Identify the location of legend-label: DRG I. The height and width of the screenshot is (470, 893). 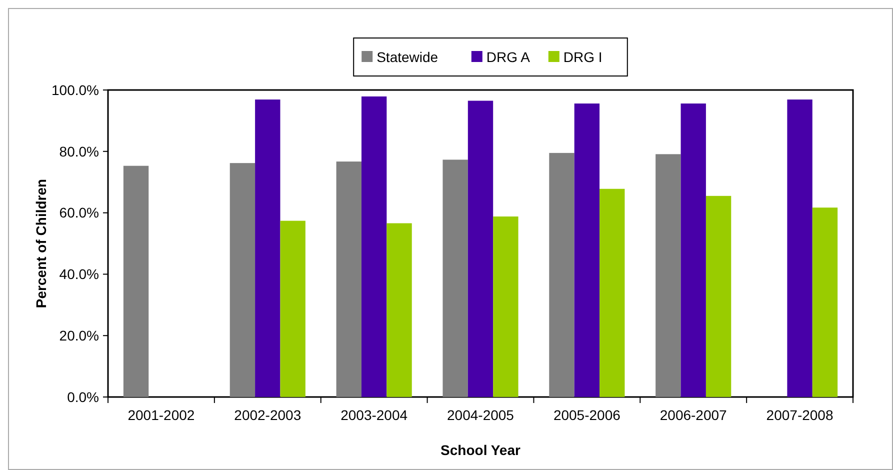
(582, 56).